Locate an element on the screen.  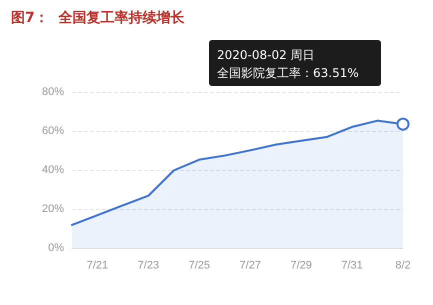
y-tick-label: 80% is located at coordinates (53, 92).